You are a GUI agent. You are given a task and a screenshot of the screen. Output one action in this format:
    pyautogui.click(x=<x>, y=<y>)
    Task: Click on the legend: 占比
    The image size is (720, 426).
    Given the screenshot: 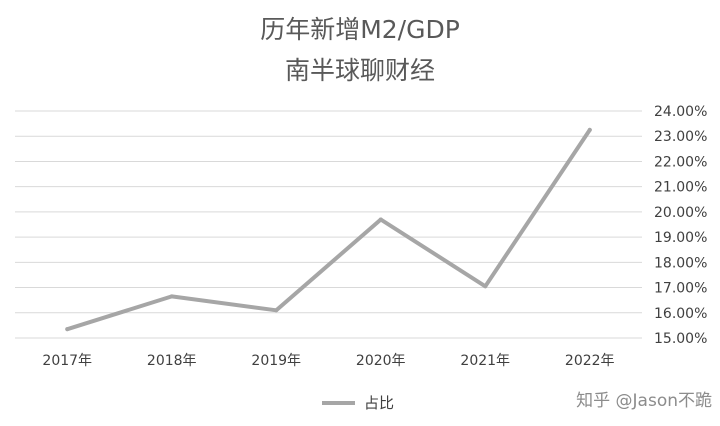 What is the action you would take?
    pyautogui.click(x=358, y=403)
    